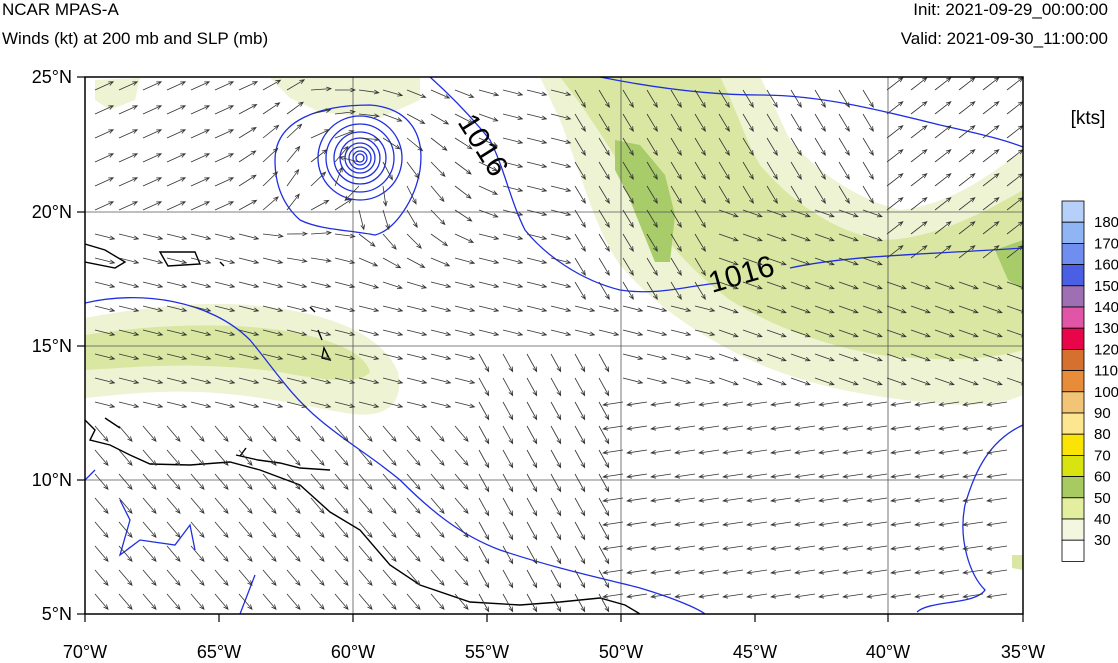  What do you see at coordinates (1106, 371) in the screenshot?
I see `colorbar-label: 110` at bounding box center [1106, 371].